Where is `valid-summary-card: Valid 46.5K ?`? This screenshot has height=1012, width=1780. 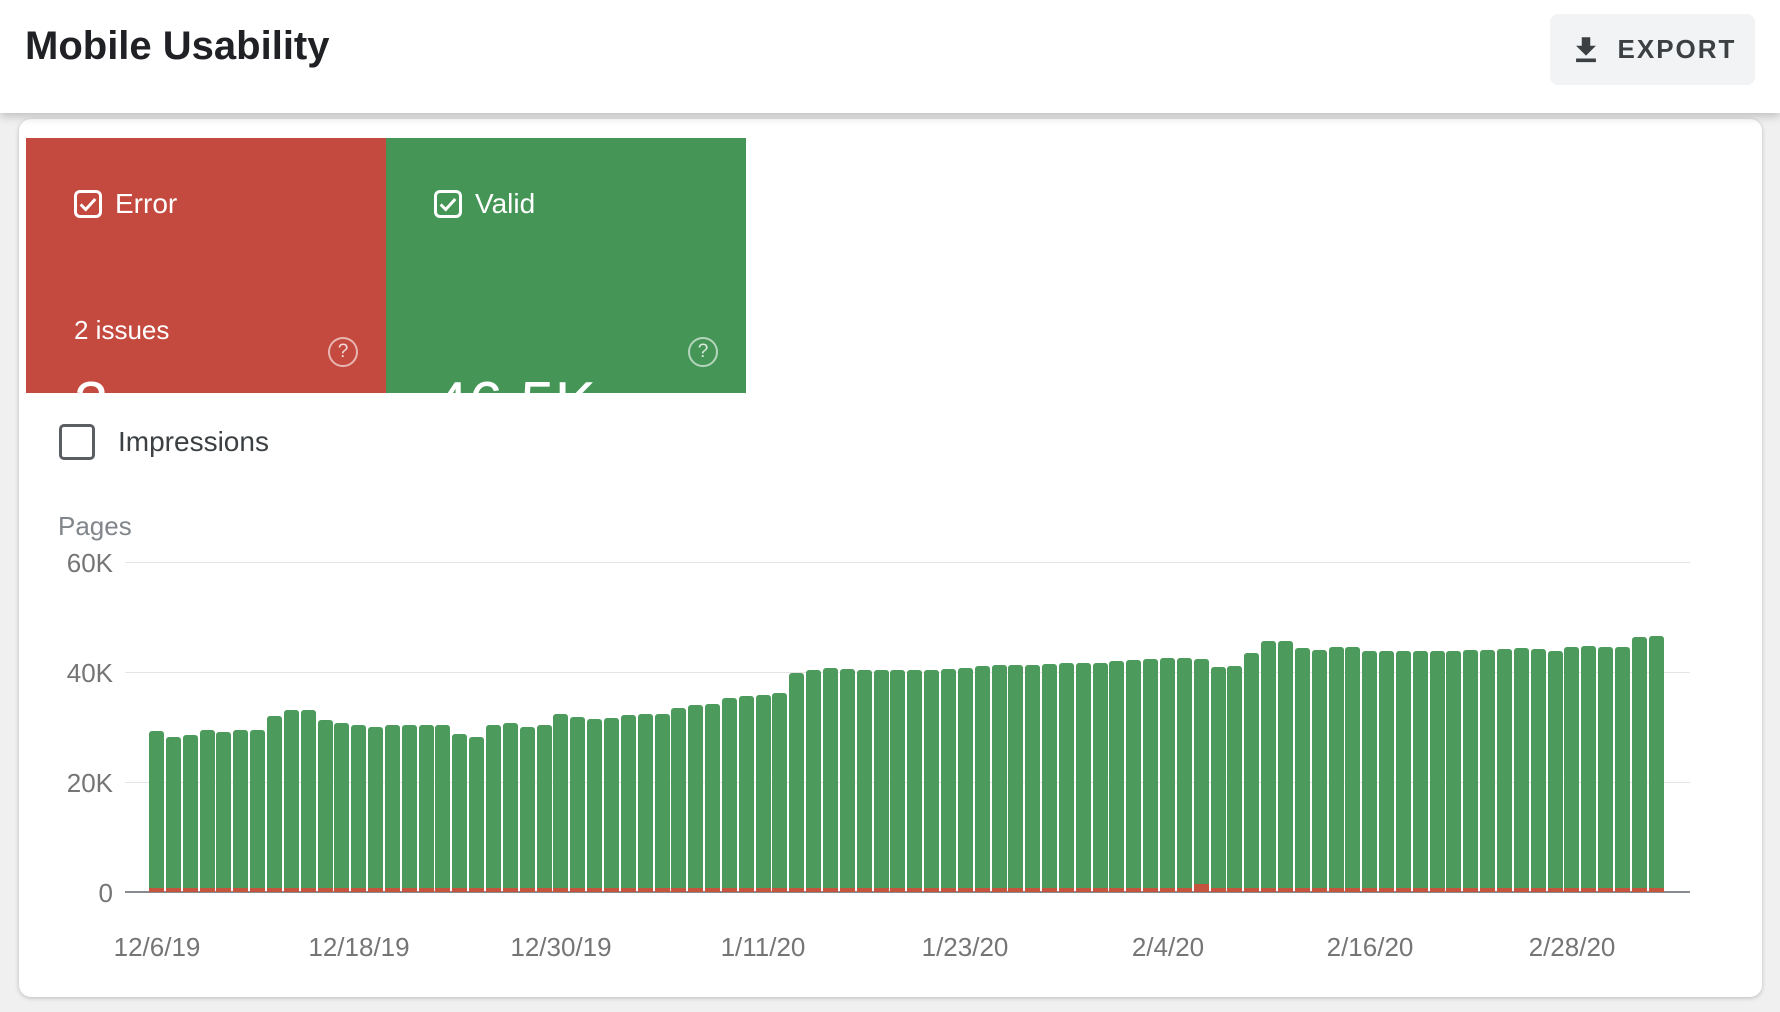
valid-summary-card: Valid 46.5K ? is located at coordinates (566, 287).